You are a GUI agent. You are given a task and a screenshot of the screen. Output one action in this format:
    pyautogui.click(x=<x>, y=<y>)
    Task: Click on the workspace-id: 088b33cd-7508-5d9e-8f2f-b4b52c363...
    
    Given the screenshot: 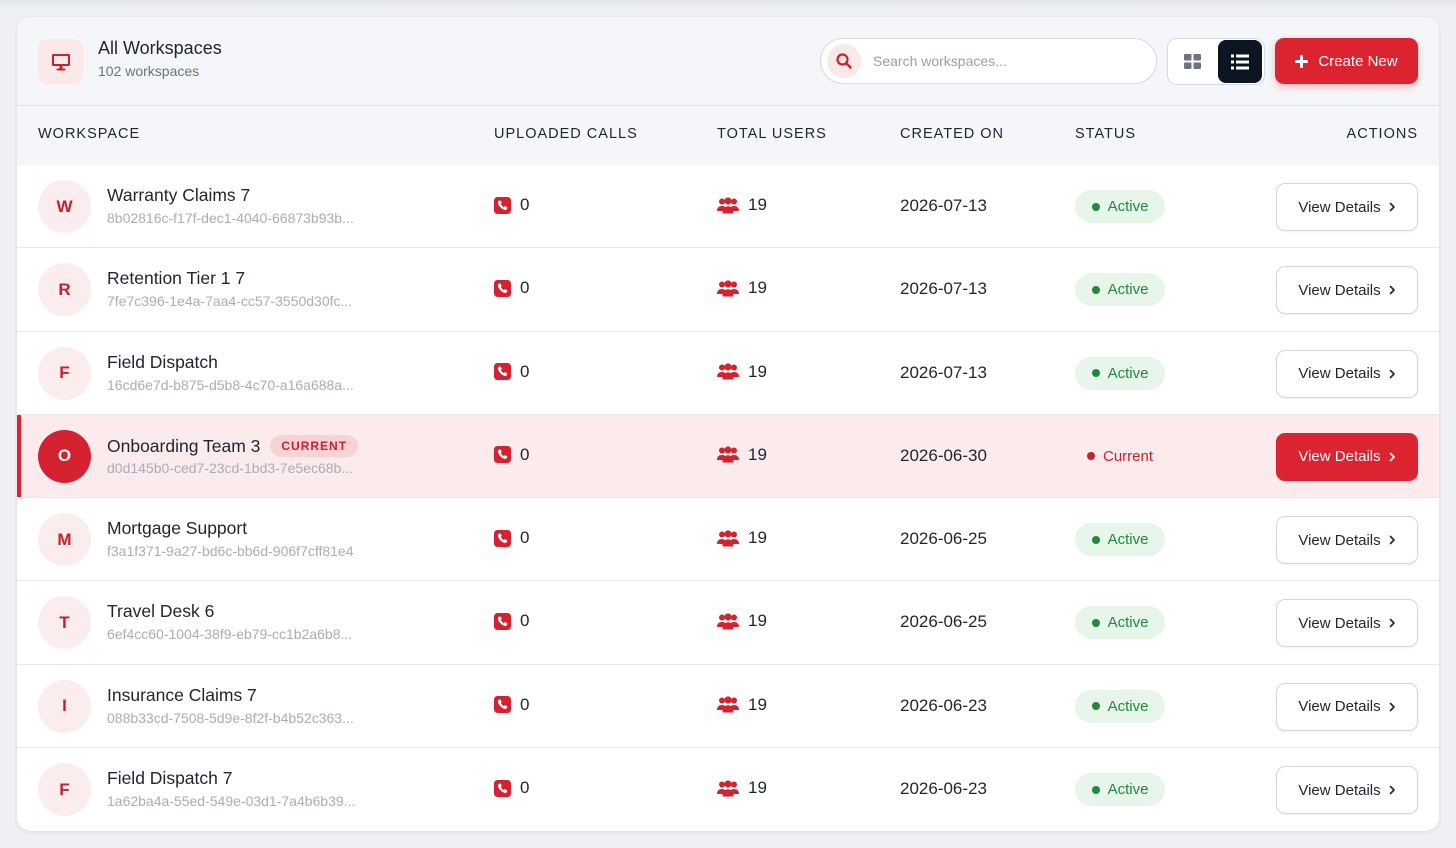 What is the action you would take?
    pyautogui.click(x=230, y=717)
    